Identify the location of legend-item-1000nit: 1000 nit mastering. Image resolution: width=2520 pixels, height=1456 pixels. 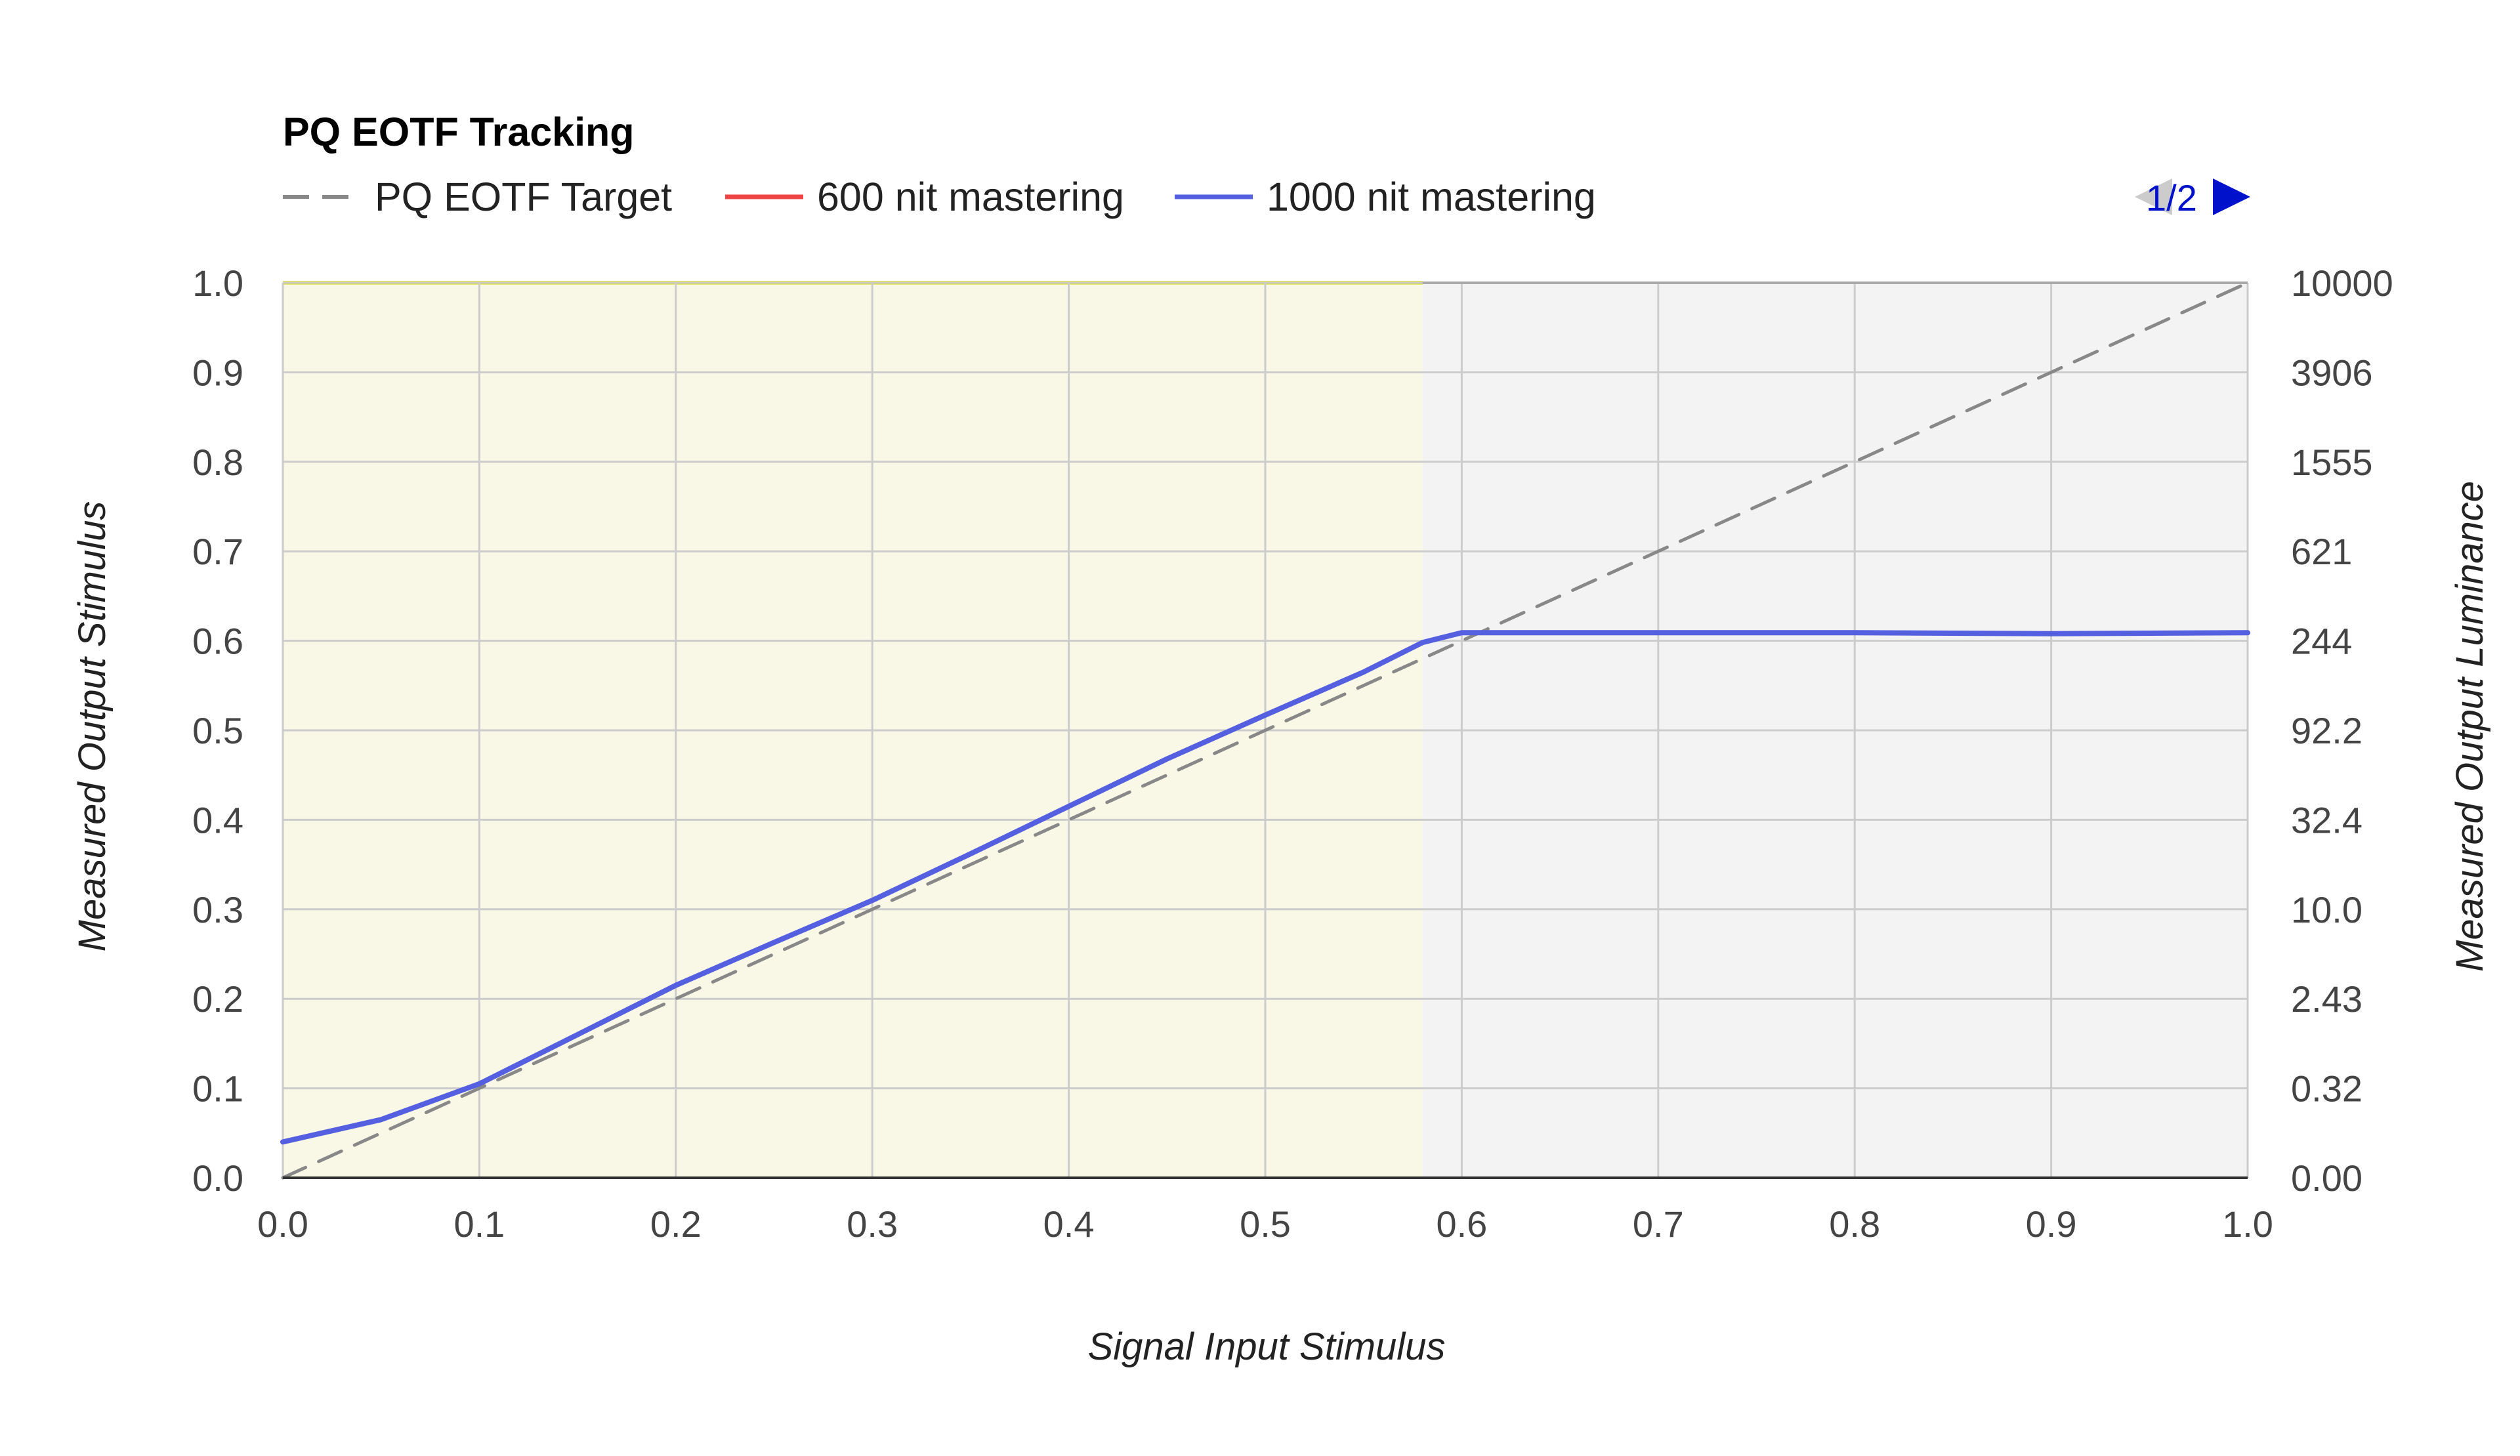
(1385, 197).